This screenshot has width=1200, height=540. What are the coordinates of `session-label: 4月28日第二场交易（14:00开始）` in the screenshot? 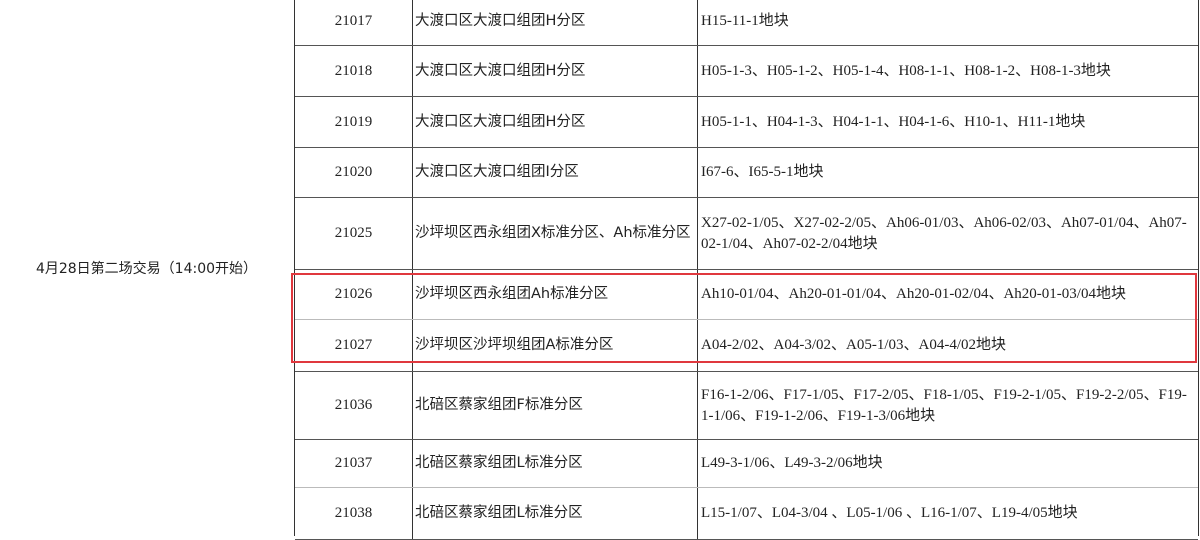 It's located at (146, 269).